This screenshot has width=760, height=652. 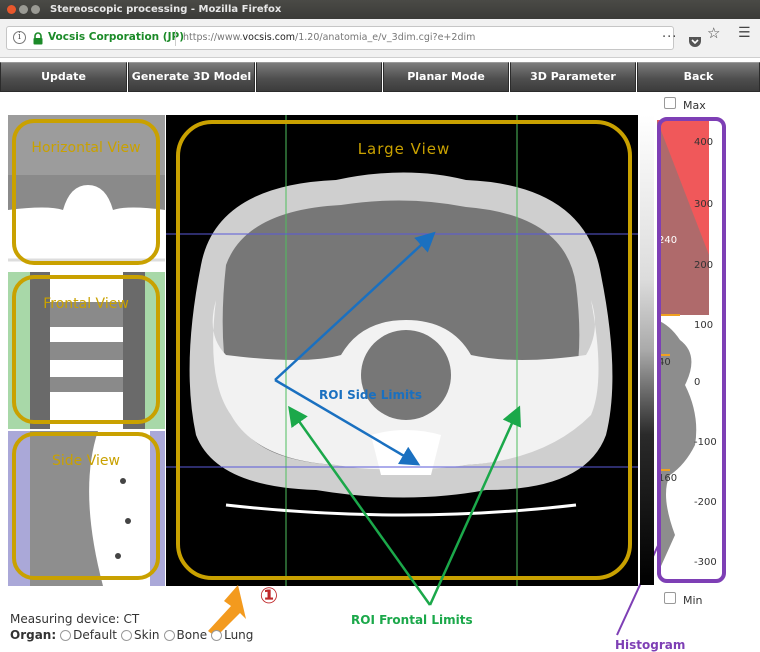 What do you see at coordinates (35, 9) in the screenshot?
I see `window-maximize-icon` at bounding box center [35, 9].